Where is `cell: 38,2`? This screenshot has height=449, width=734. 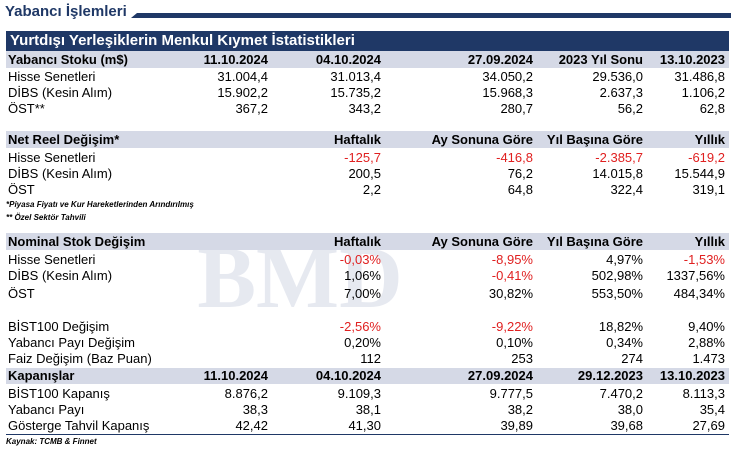
cell: 38,2 is located at coordinates (520, 409).